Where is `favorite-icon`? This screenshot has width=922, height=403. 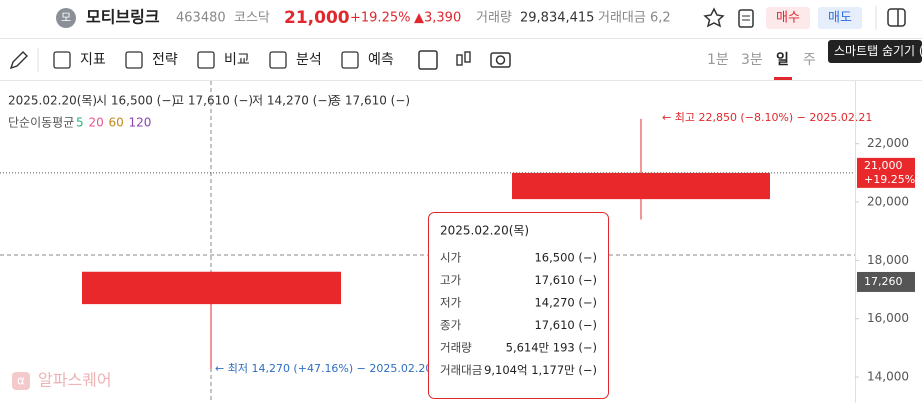 favorite-icon is located at coordinates (714, 17).